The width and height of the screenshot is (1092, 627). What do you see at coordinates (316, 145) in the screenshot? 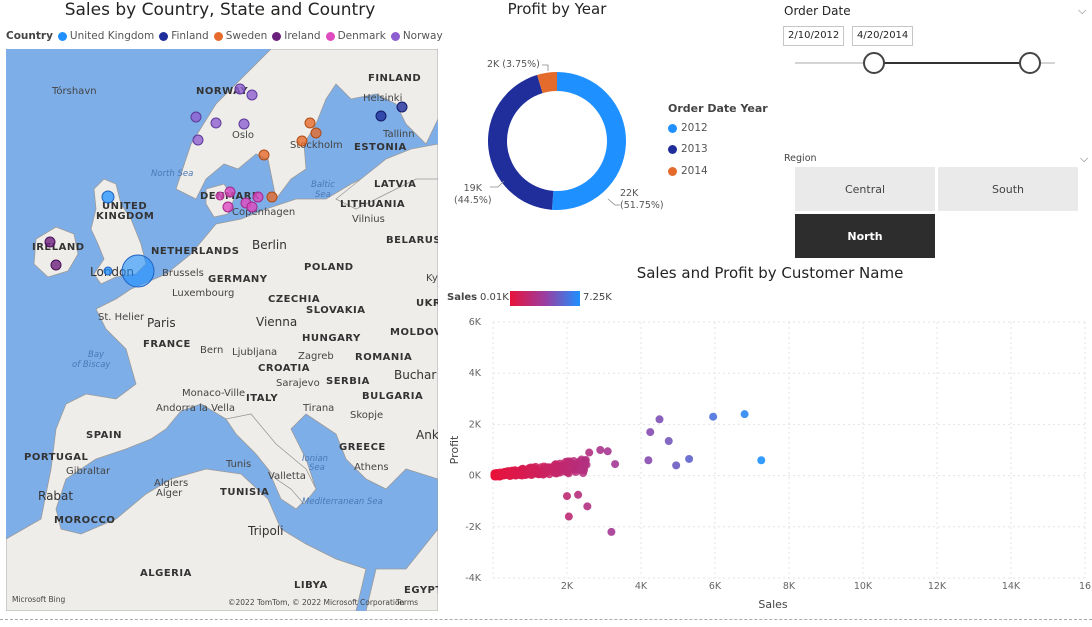
I see `label-stockholm: Stockholm` at bounding box center [316, 145].